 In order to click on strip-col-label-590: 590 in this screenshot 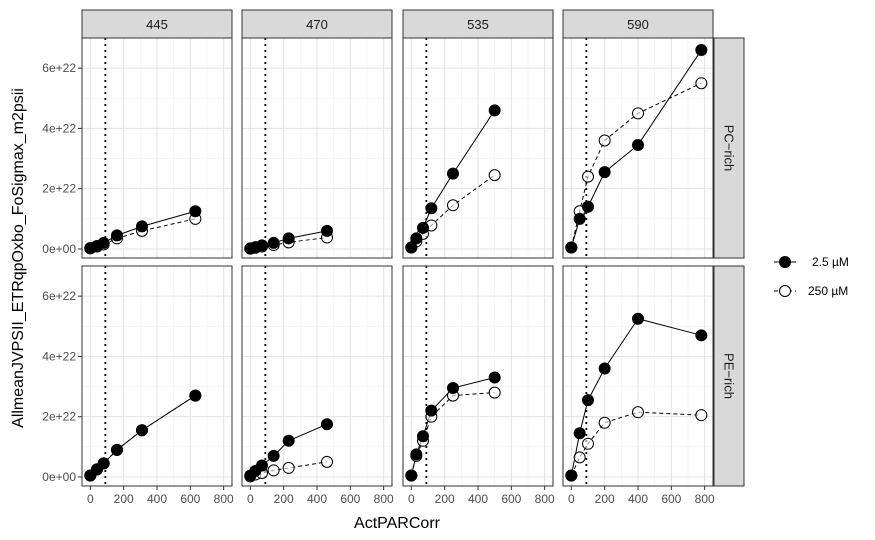, I will do `click(638, 24)`.